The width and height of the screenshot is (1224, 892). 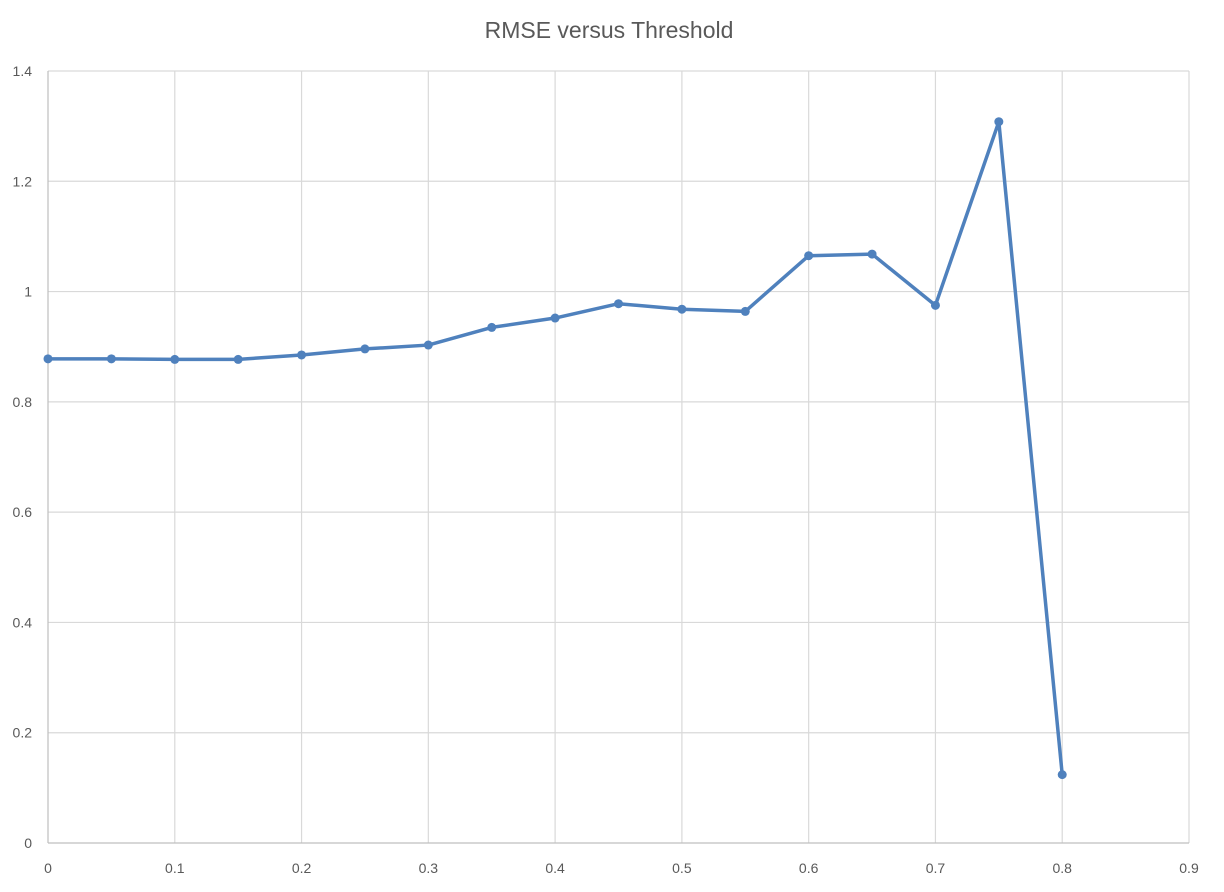 I want to click on x-tick-label: 0.7, so click(x=936, y=868).